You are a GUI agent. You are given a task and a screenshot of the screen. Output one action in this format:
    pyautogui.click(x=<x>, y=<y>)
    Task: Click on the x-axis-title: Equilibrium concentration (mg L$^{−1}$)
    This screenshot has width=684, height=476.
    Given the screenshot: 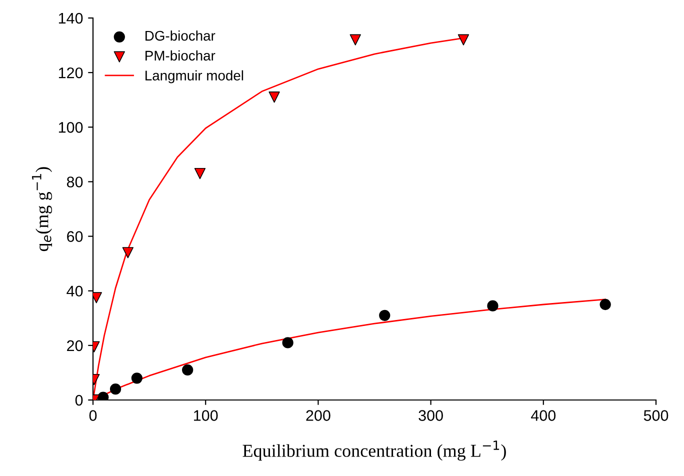 What is the action you would take?
    pyautogui.click(x=374, y=450)
    